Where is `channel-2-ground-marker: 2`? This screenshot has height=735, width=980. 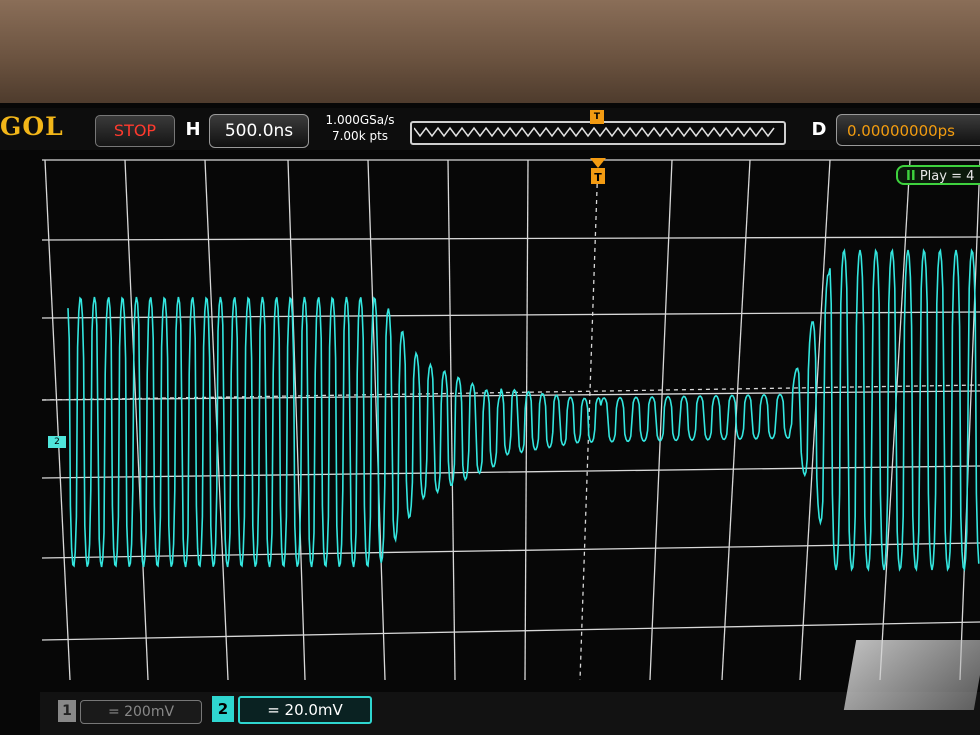 channel-2-ground-marker: 2 is located at coordinates (57, 442).